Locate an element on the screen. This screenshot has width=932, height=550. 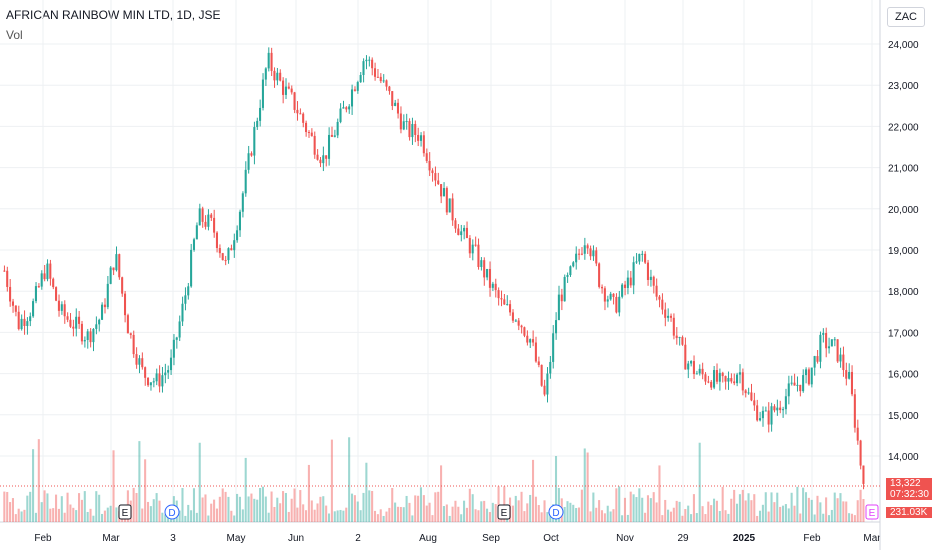
event-label: D is located at coordinates (171, 513).